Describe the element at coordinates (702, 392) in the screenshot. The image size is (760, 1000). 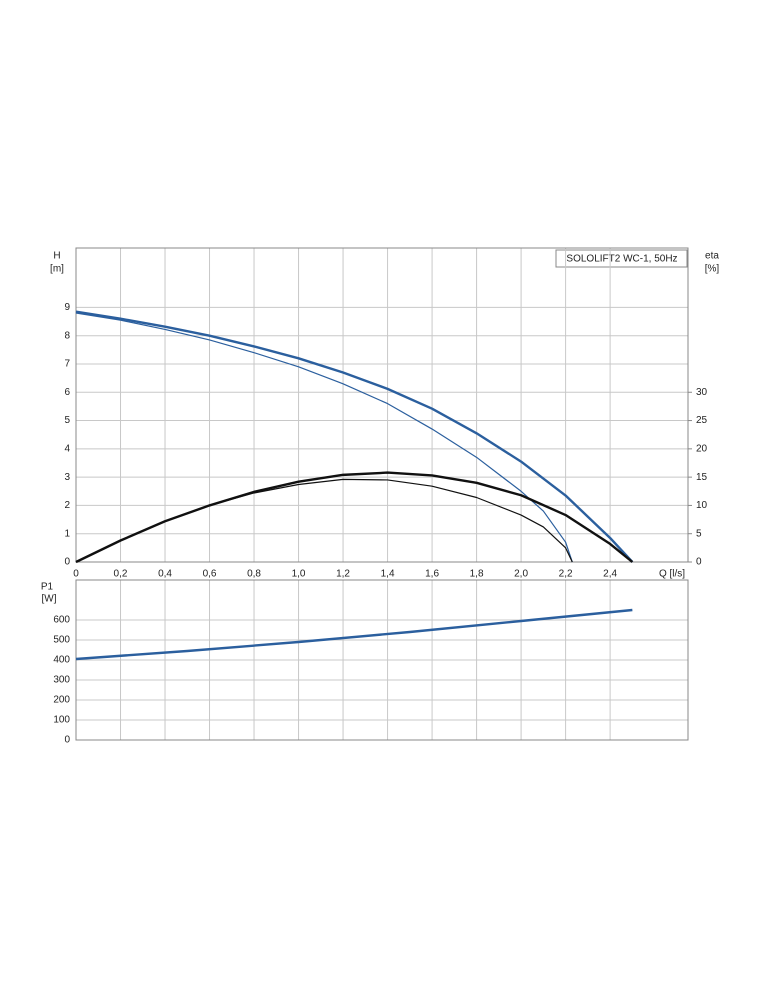
I see `y2-tick-label: 30` at that location.